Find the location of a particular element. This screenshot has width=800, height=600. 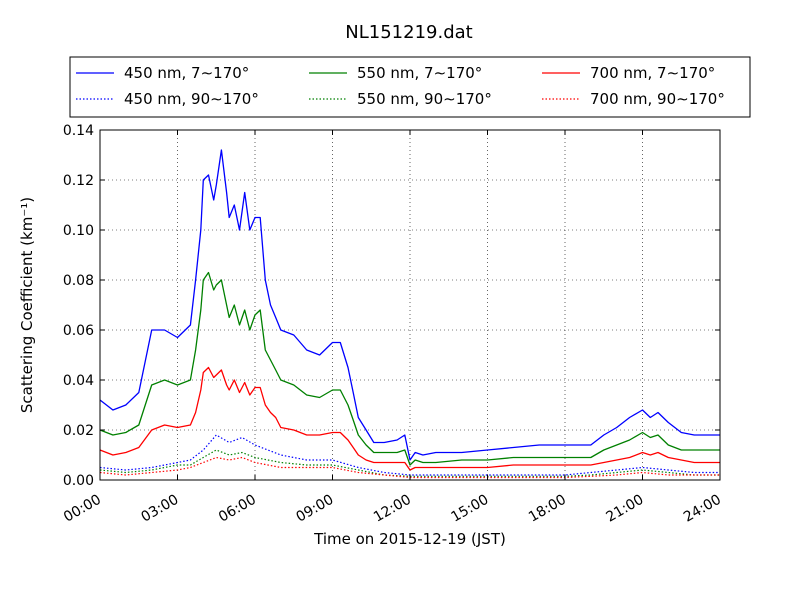

x-tick-label: 18:00 is located at coordinates (547, 509).